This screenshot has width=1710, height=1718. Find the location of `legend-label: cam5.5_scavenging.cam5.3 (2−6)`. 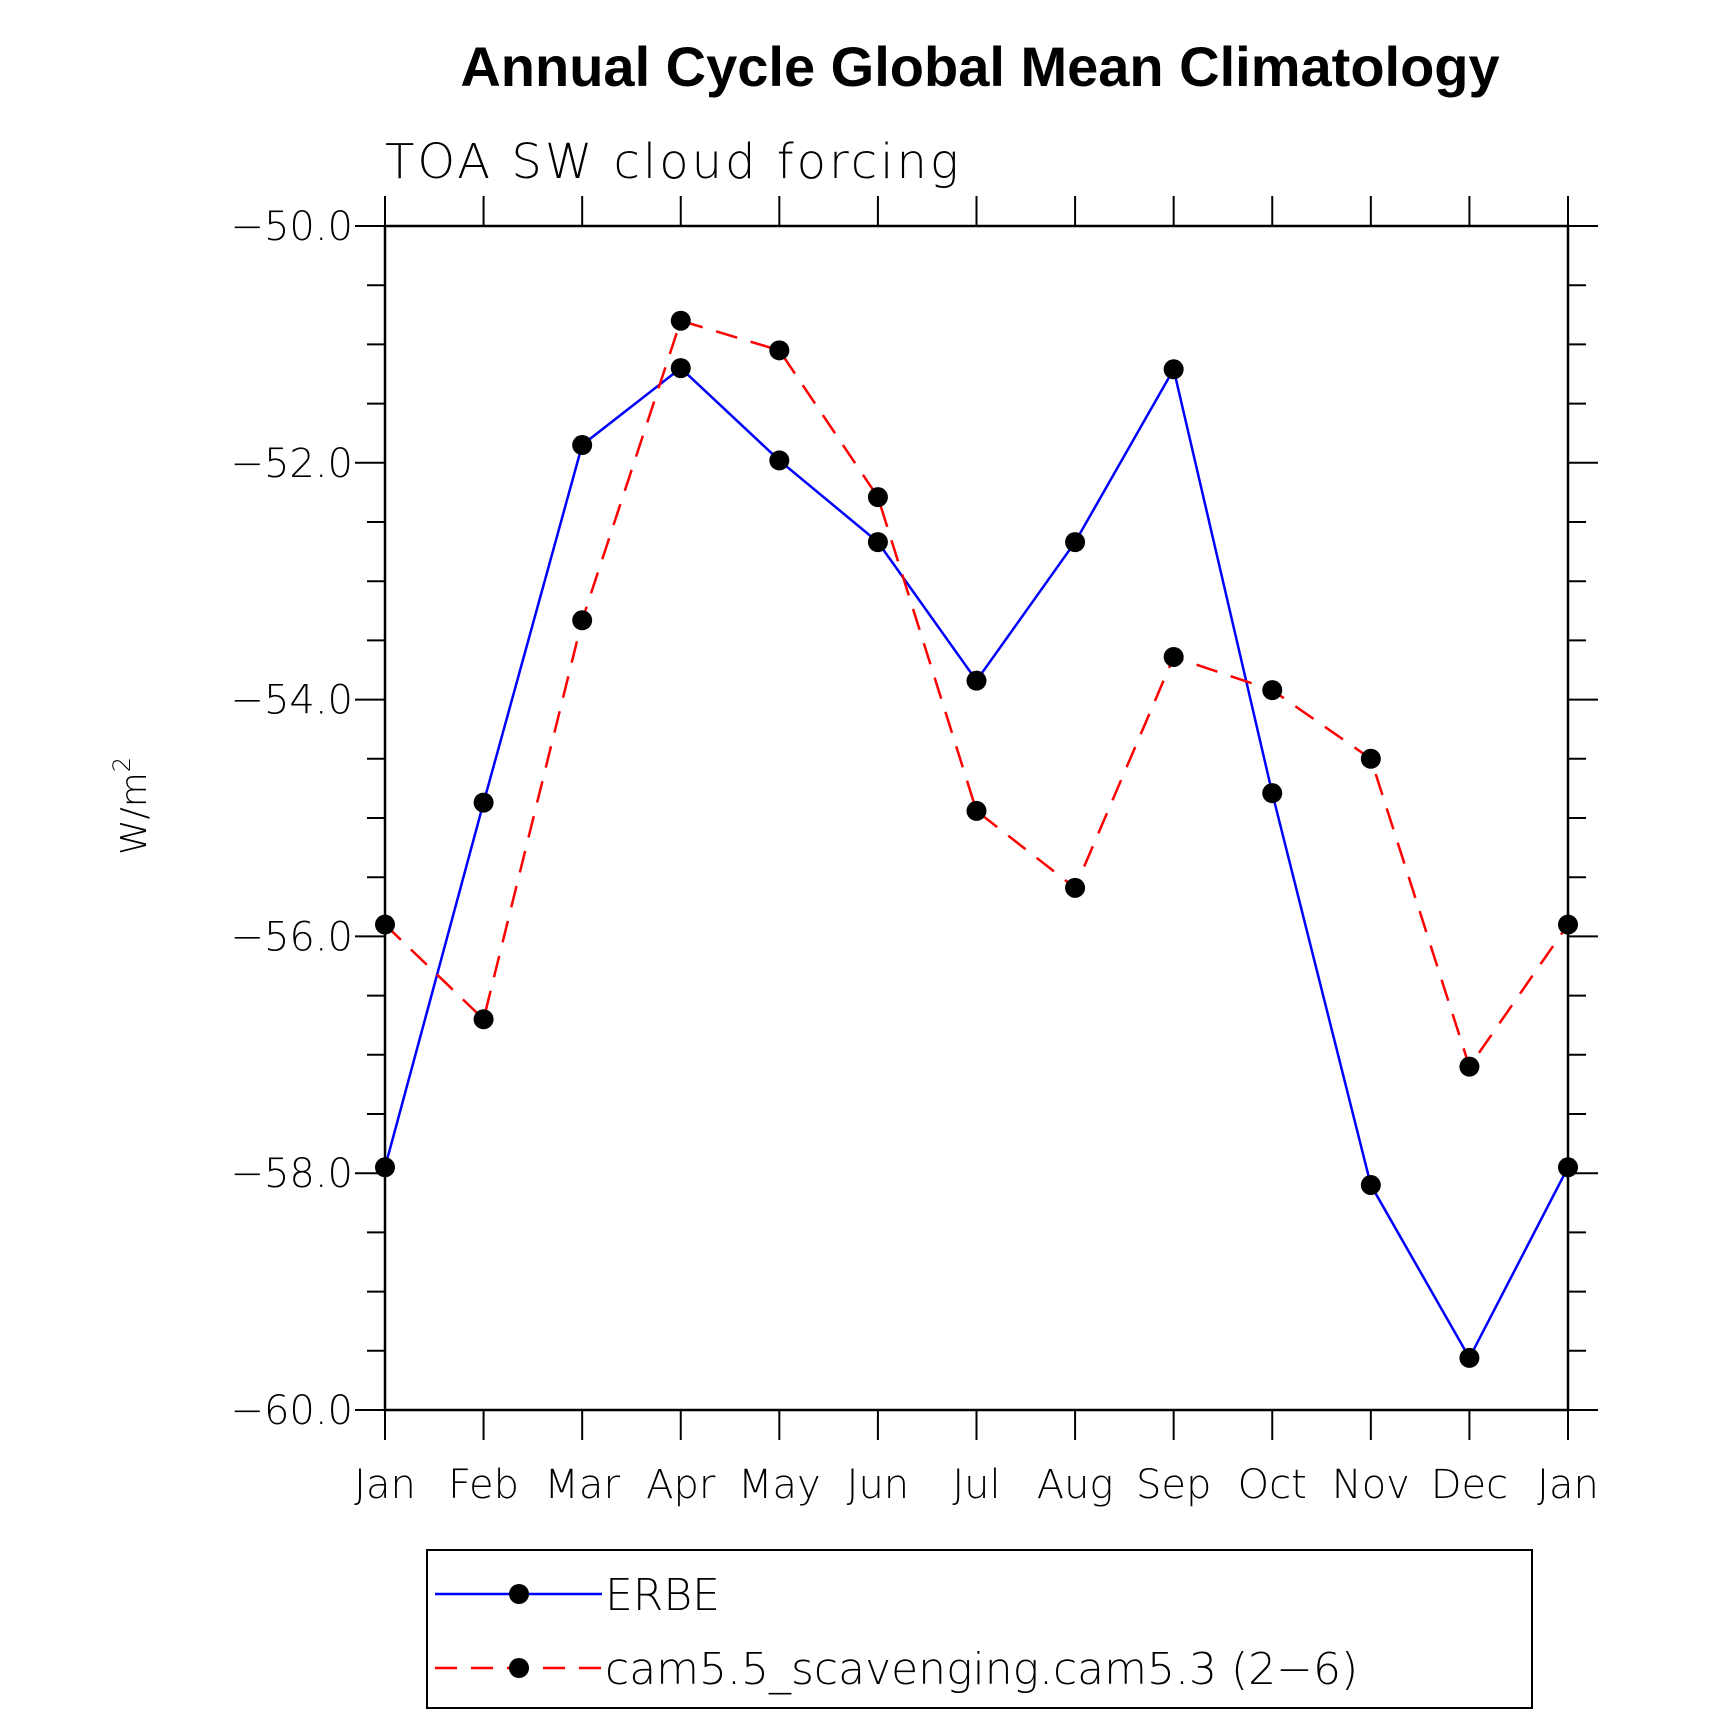

legend-label: cam5.5_scavenging.cam5.3 (2−6) is located at coordinates (981, 1669).